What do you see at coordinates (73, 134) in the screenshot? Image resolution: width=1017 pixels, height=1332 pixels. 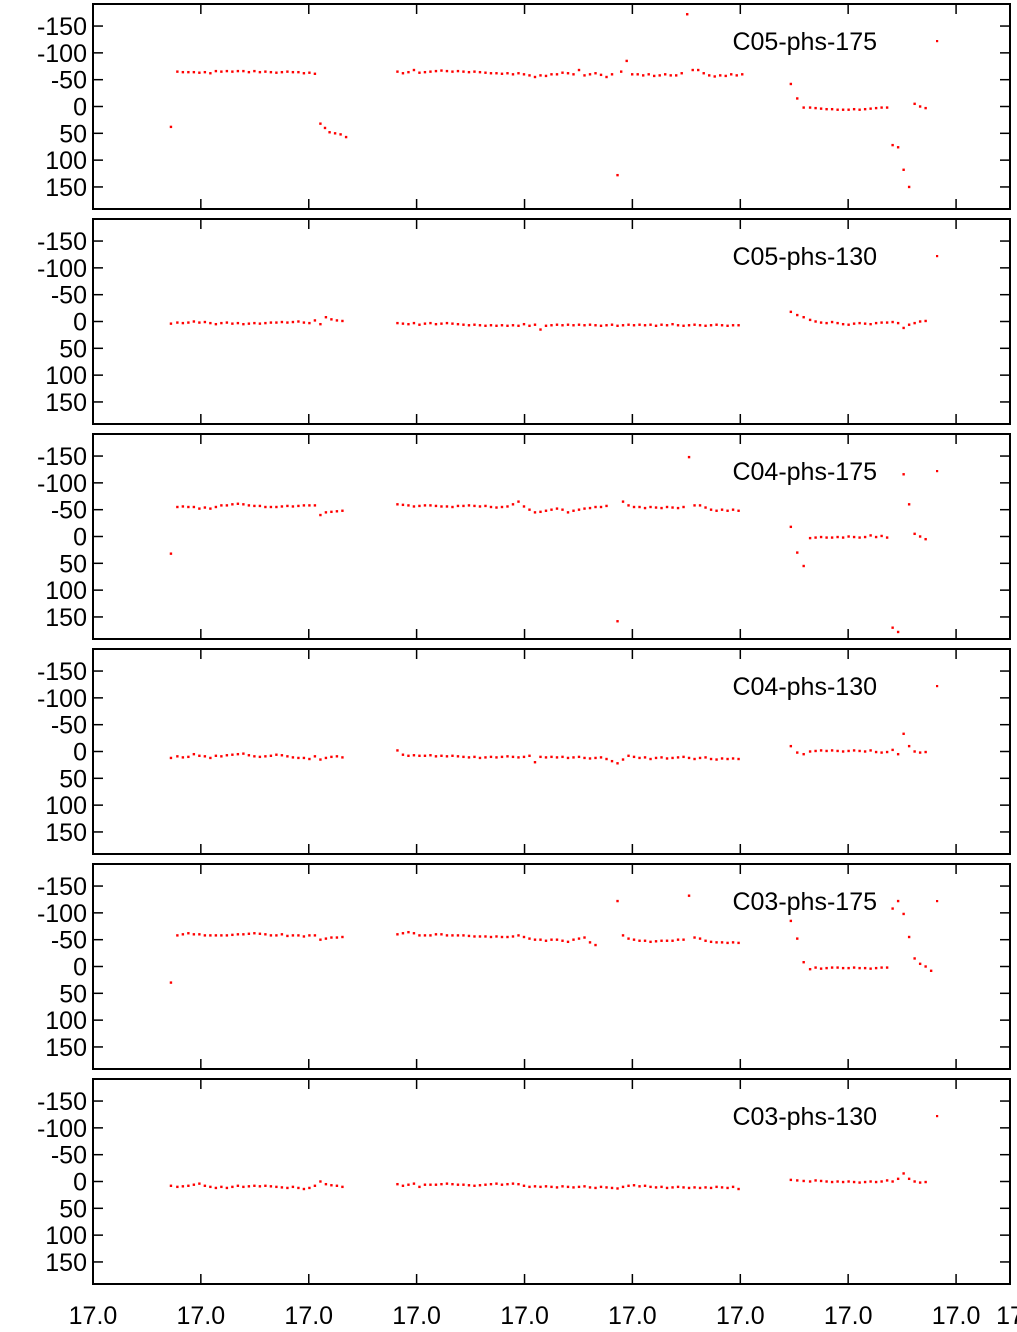 I see `y-tick-label: 50` at bounding box center [73, 134].